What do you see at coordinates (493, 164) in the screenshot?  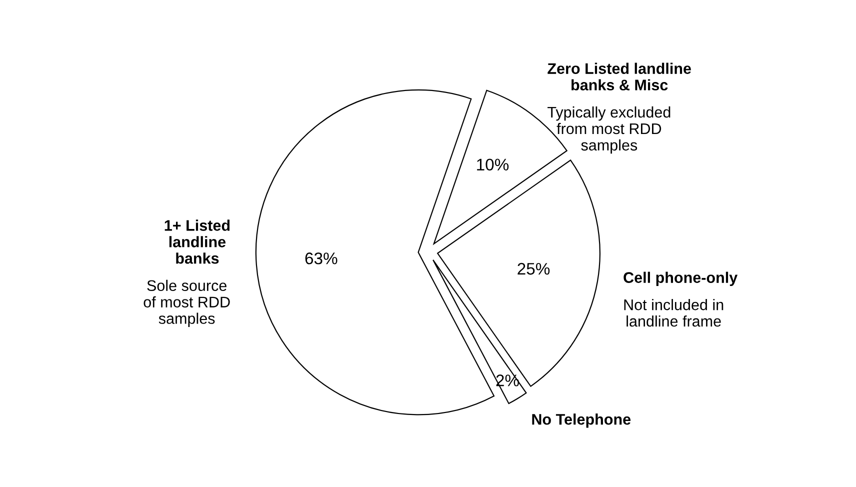 I see `data-label: 10%` at bounding box center [493, 164].